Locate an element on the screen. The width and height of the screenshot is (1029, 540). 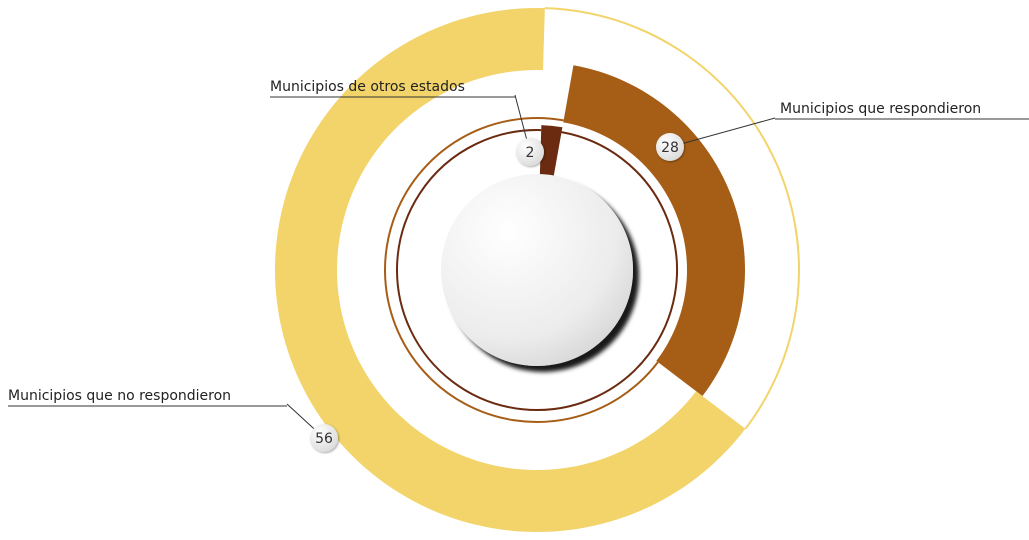
center-disc is located at coordinates (537, 270).